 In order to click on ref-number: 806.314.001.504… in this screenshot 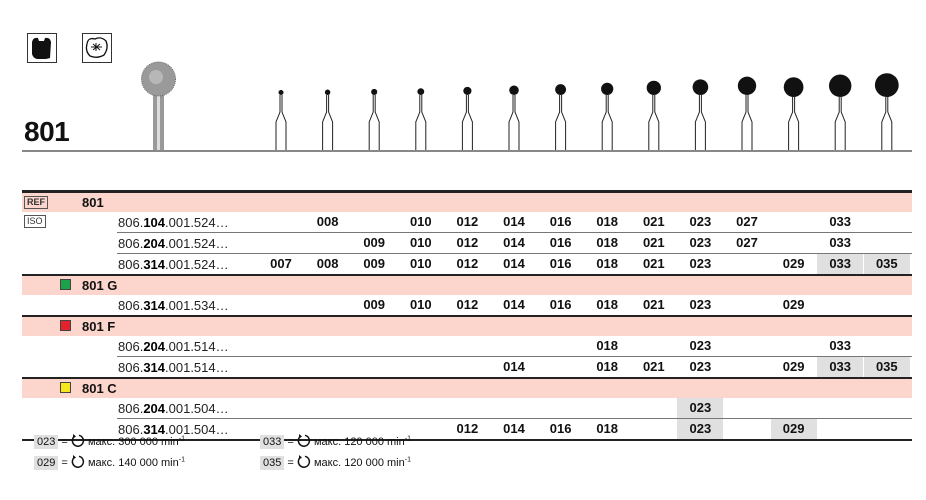, I will do `click(173, 429)`.